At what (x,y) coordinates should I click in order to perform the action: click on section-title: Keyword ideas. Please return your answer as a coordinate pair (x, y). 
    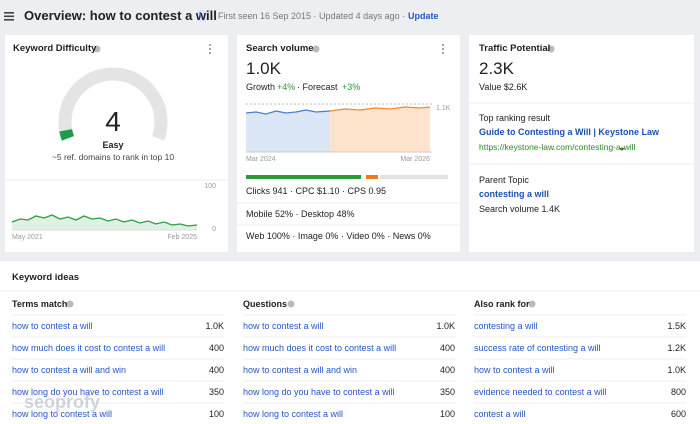
    Looking at the image, I should click on (46, 278).